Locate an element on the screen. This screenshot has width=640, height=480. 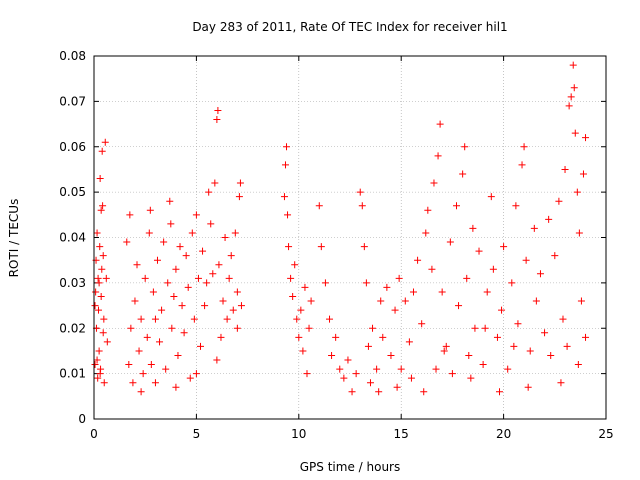
y-tick-label: 0.02 is located at coordinates (72, 328).